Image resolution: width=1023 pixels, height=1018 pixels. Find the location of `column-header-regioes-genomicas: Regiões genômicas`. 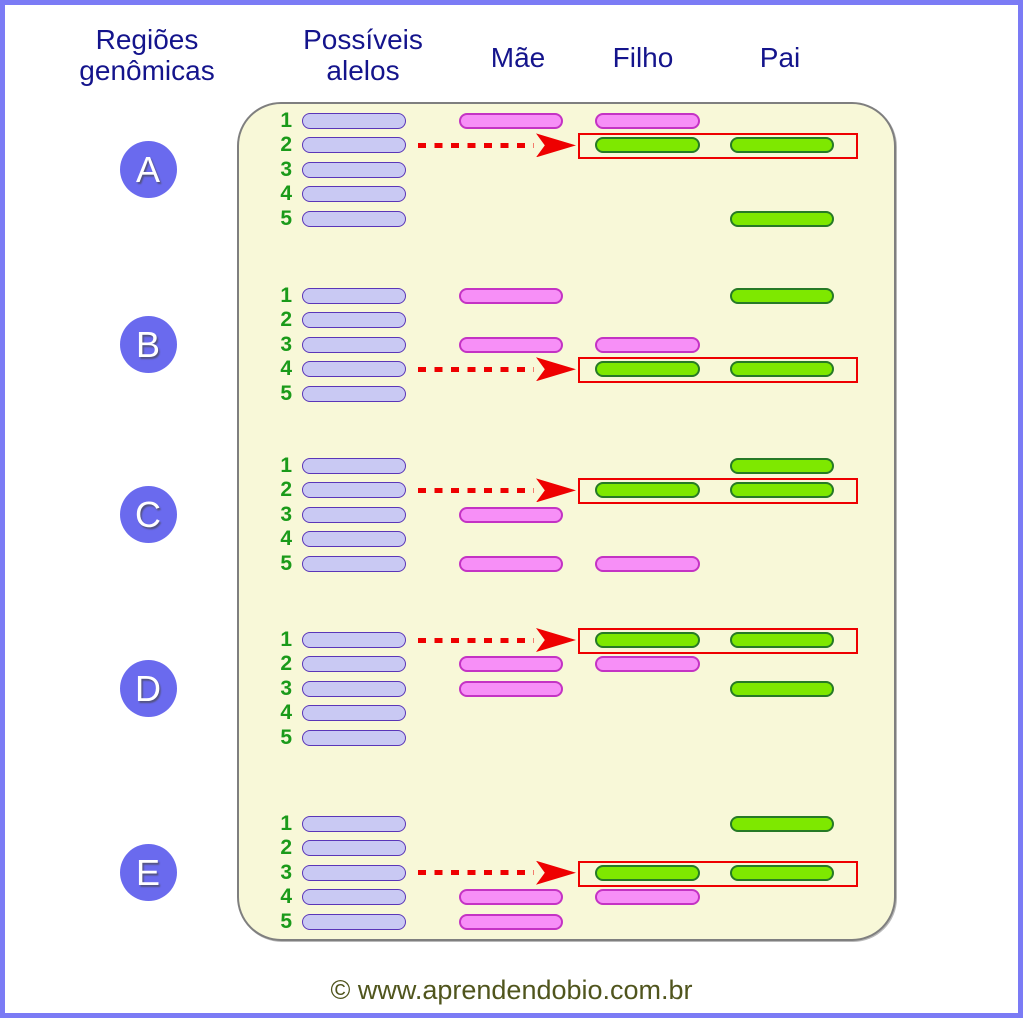

column-header-regioes-genomicas: Regiões genômicas is located at coordinates (147, 55).